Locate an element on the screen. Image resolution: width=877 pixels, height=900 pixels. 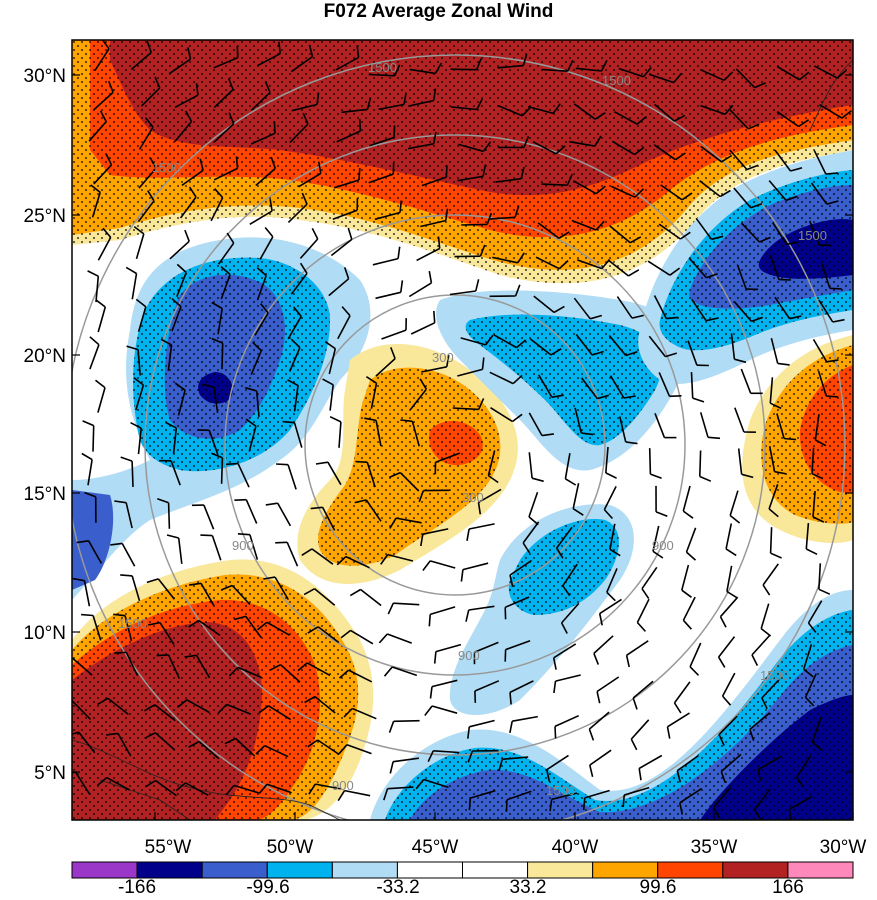
colorbar-label: -33.2 is located at coordinates (397, 887).